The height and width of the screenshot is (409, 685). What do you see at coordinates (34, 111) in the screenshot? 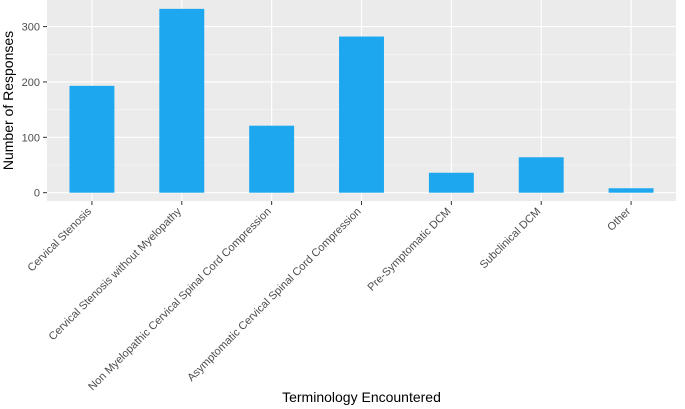
I see `y-axis: 0 100 200 300` at bounding box center [34, 111].